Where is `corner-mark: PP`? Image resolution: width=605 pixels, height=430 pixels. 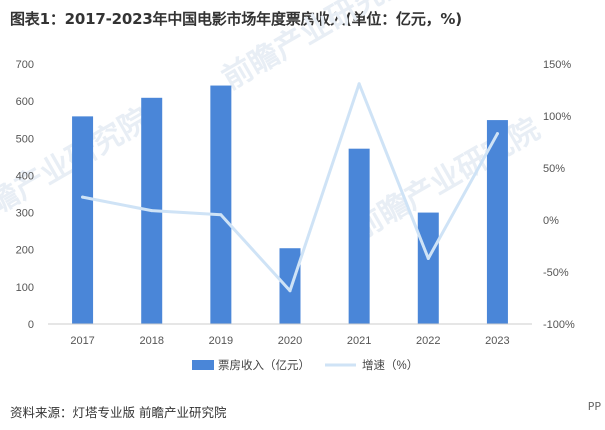
corner-mark: PP is located at coordinates (594, 406).